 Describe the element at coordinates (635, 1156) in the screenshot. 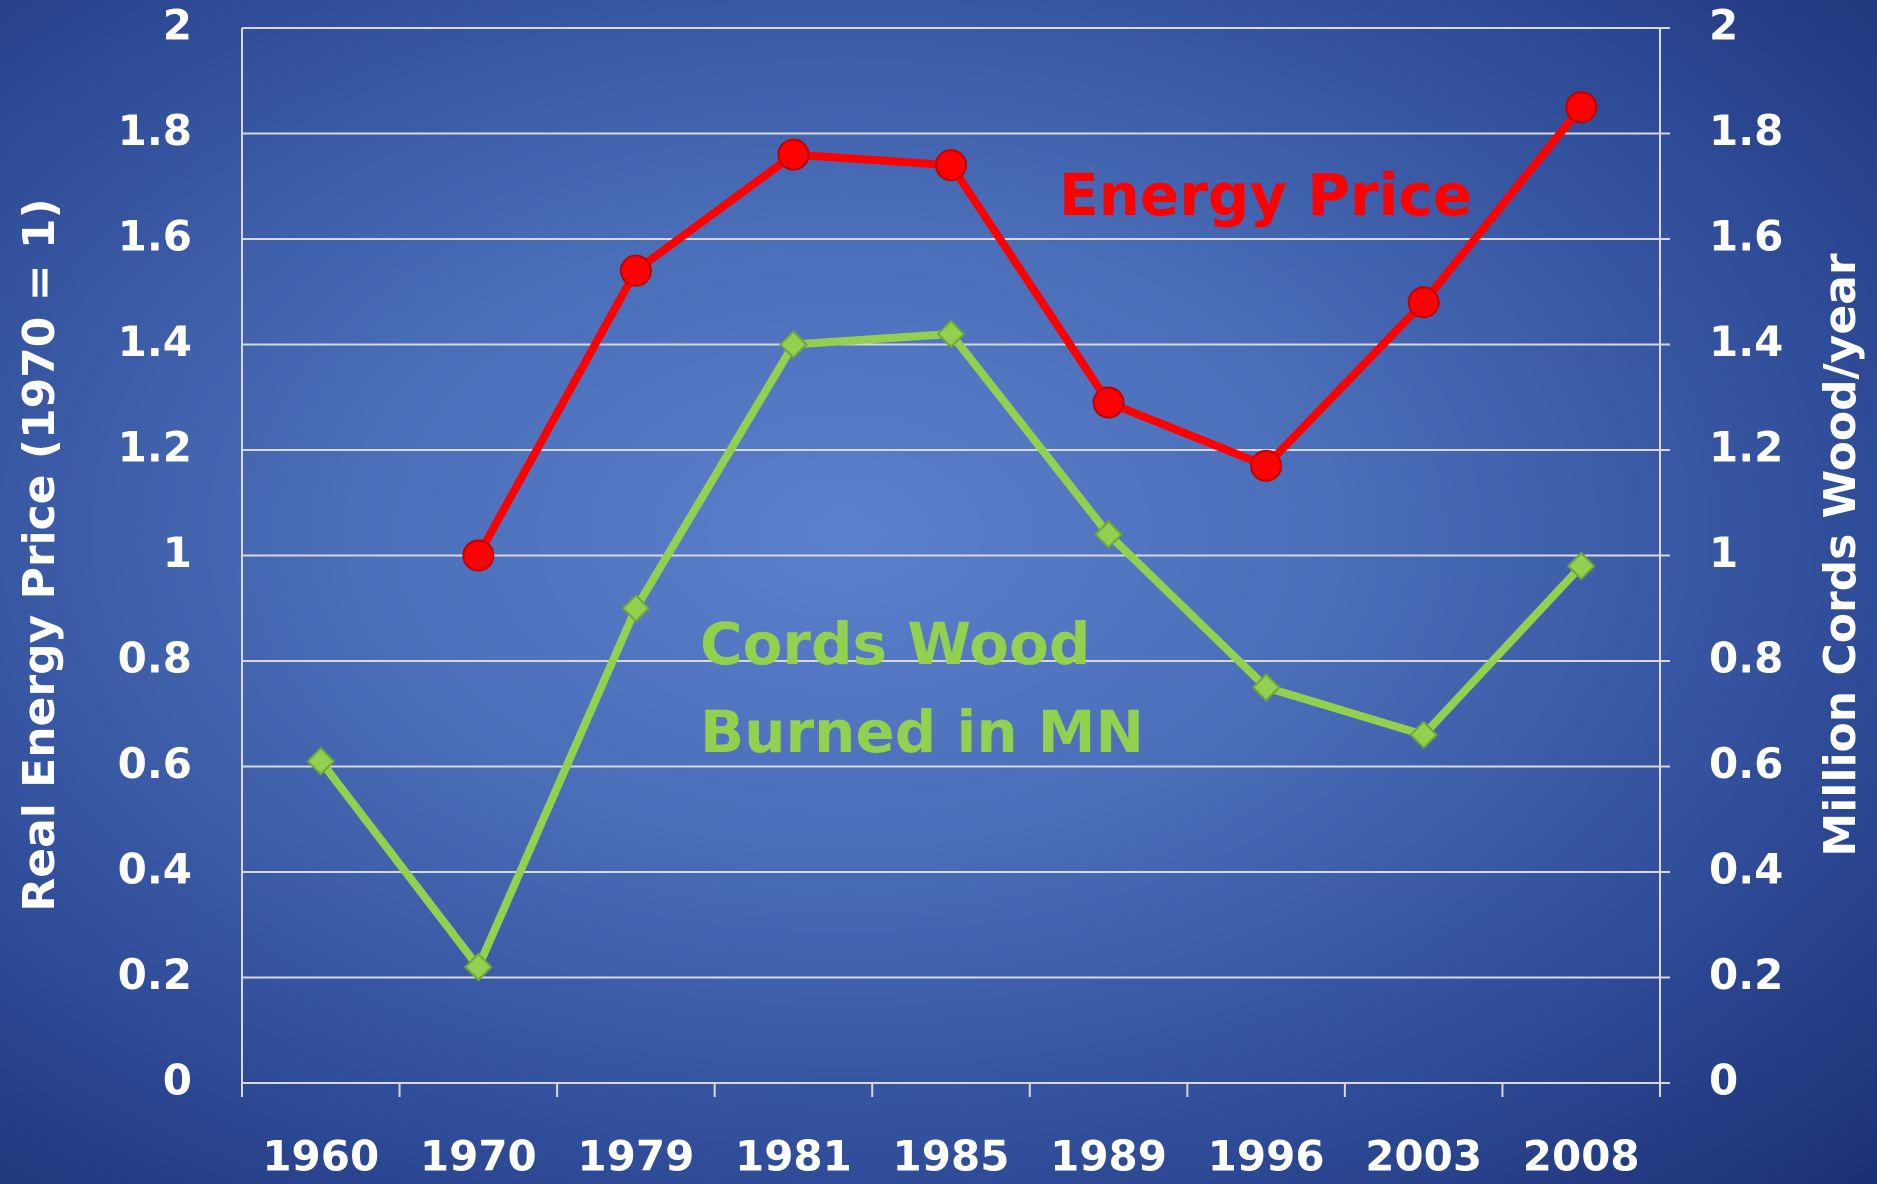

I see `x-tick-label: 1979` at that location.